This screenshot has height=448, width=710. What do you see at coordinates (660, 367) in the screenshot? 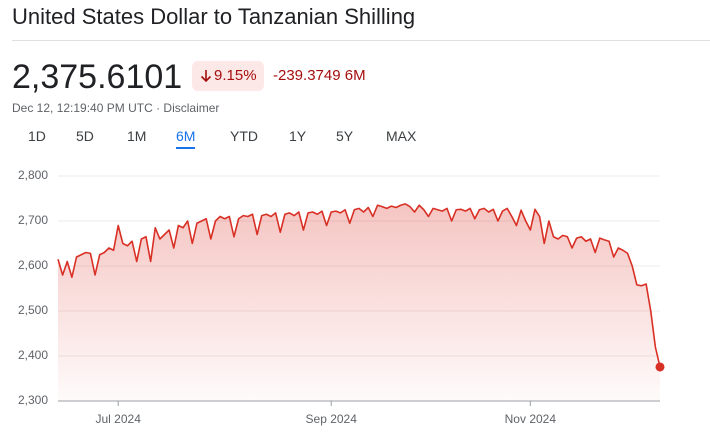
I see `end-point` at bounding box center [660, 367].